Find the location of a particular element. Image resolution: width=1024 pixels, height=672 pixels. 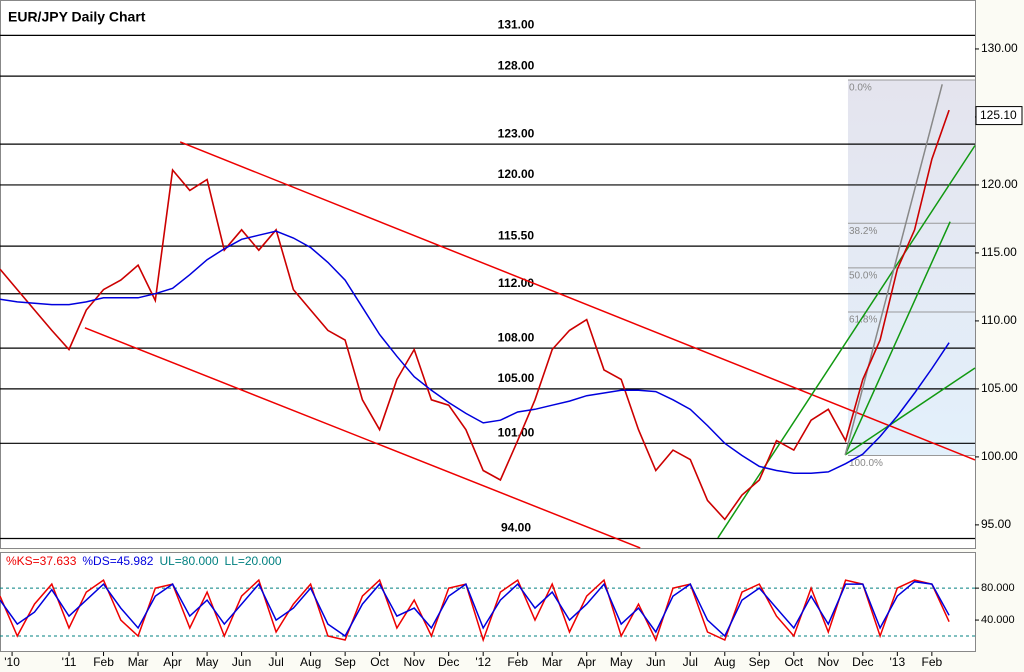

last-price-label: 125.10 is located at coordinates (998, 115).